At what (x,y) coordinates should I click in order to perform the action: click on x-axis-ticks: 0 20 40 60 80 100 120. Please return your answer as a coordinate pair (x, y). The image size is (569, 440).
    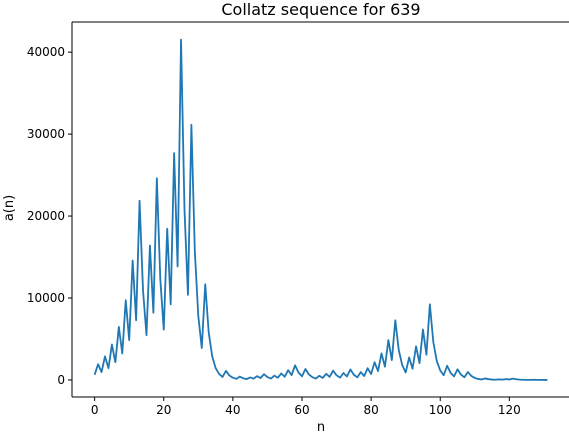
    Looking at the image, I should click on (306, 407).